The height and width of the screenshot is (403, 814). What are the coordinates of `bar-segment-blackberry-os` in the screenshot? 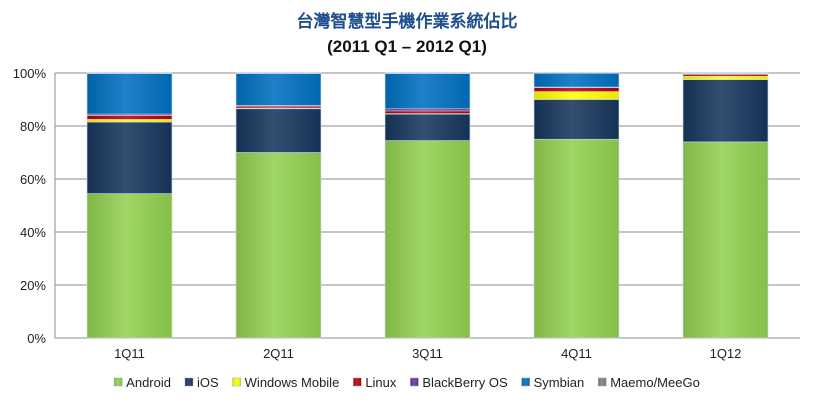 It's located at (427, 110).